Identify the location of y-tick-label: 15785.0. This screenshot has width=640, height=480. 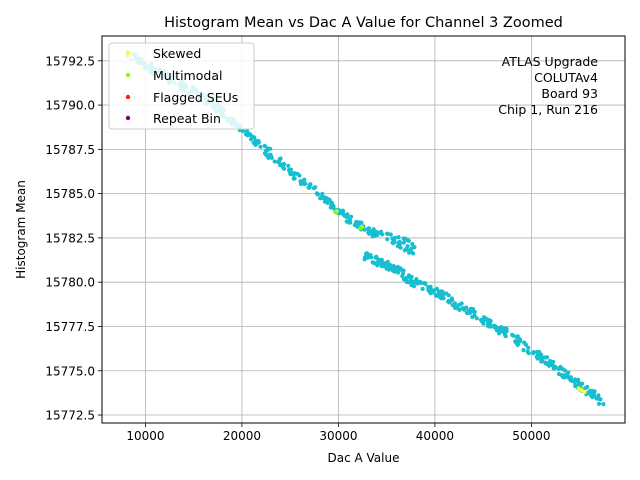
(70, 194).